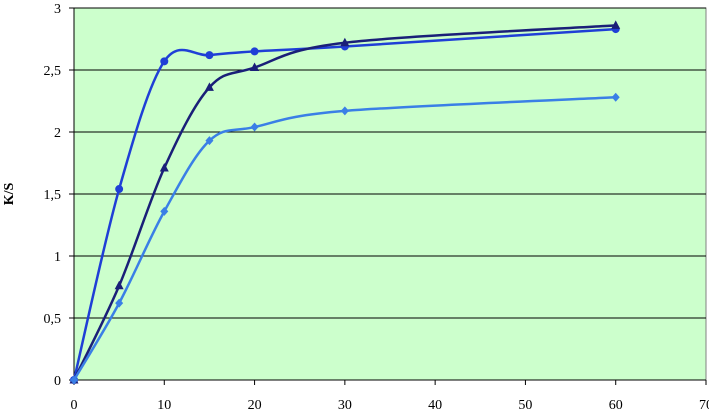 The image size is (709, 416). What do you see at coordinates (57, 133) in the screenshot?
I see `y-tick-label: 2` at bounding box center [57, 133].